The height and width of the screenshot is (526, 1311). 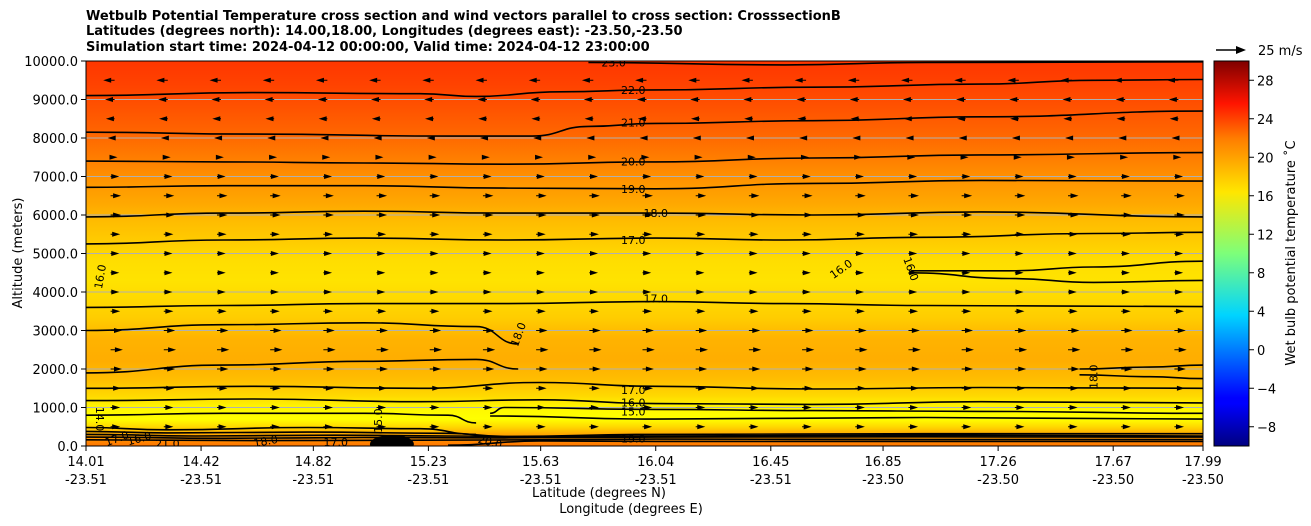 What do you see at coordinates (67, 447) in the screenshot?
I see `y-tick-label: 0.0` at bounding box center [67, 447].